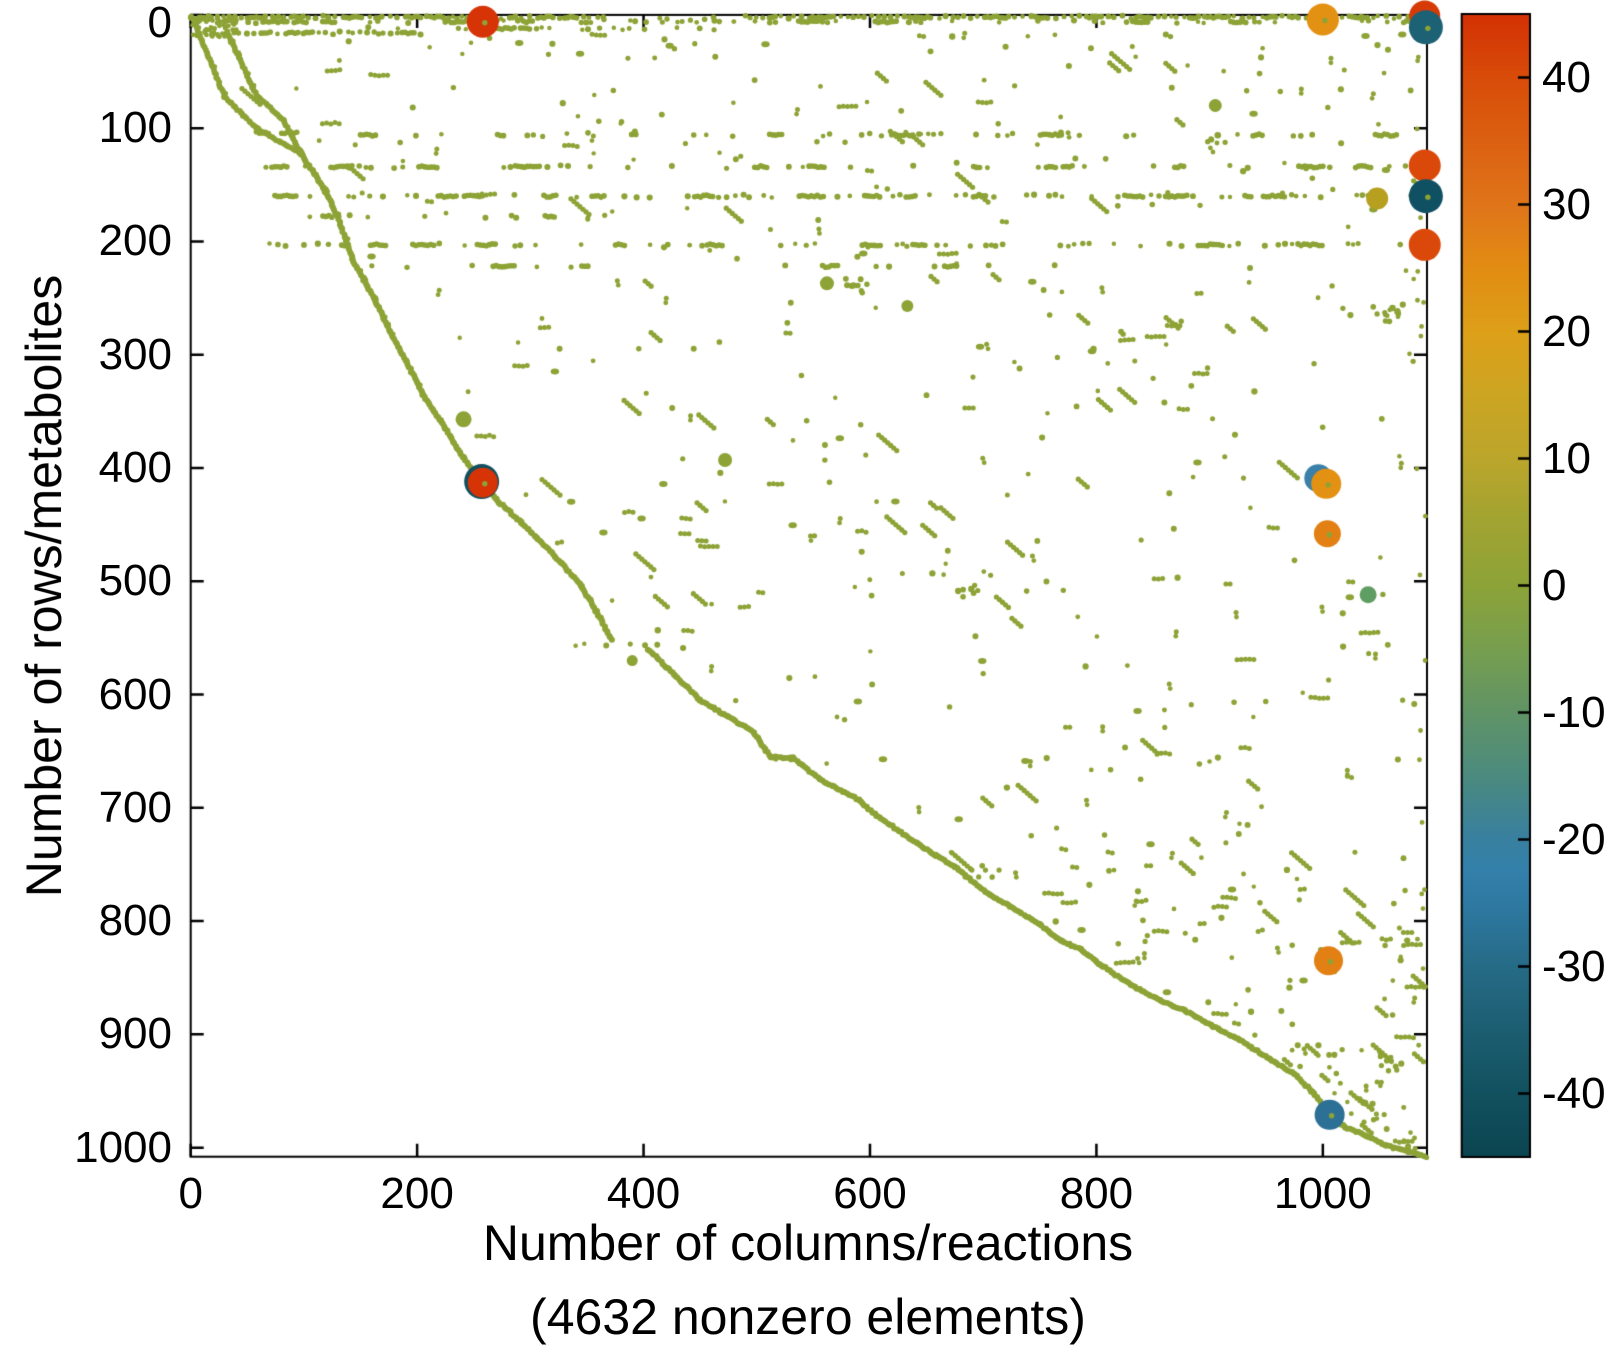 The width and height of the screenshot is (1608, 1365). I want to click on x-axis-sublabel: (4632 nonzero elements), so click(808, 1317).